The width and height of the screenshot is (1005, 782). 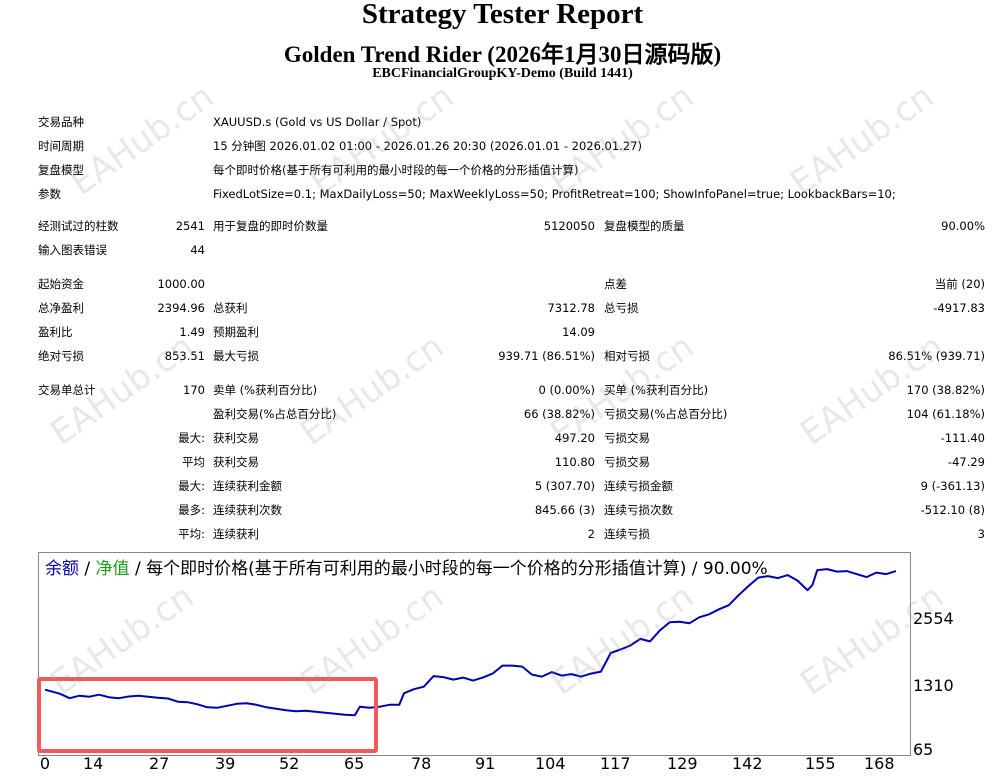 I want to click on spread-value: 当前 (20), so click(x=959, y=284).